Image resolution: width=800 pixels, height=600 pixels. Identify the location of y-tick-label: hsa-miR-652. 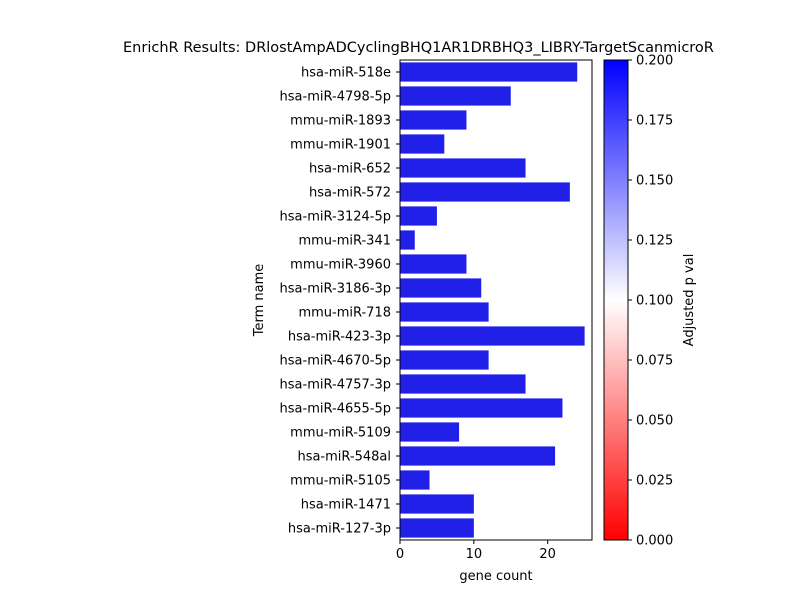
(350, 169).